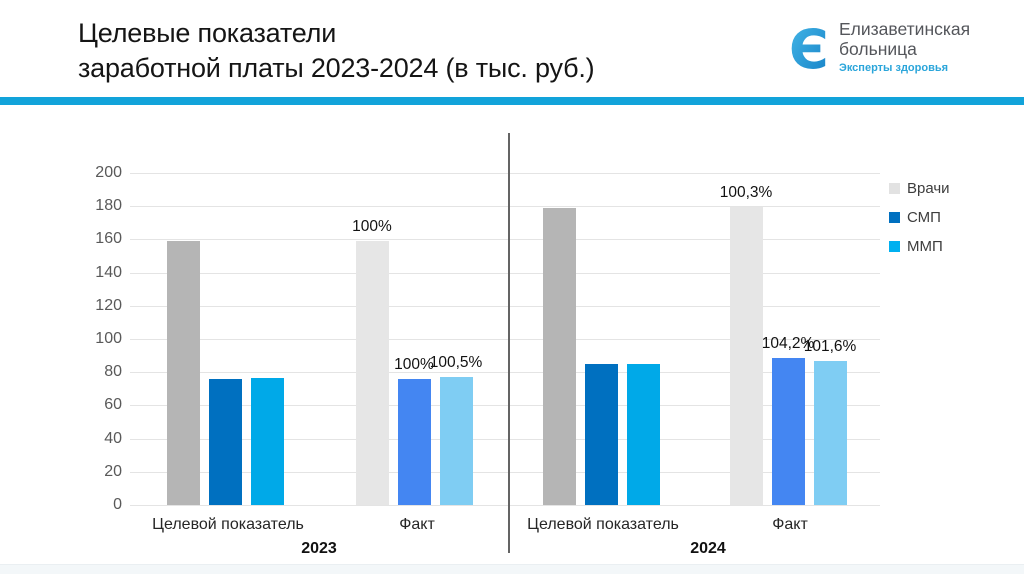  I want to click on y-tick-80: 80, so click(113, 372).